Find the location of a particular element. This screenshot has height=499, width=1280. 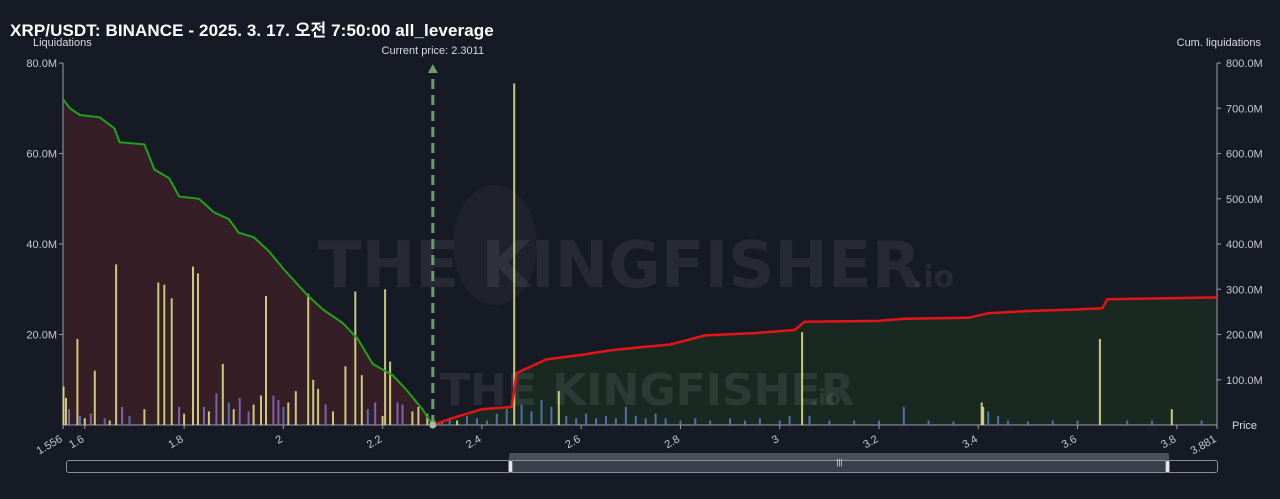

scroll-thumb: ||| is located at coordinates (839, 465).